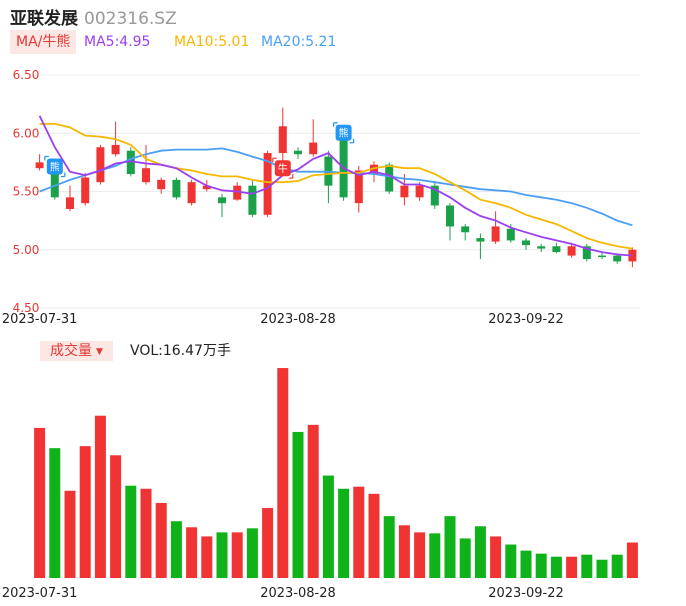 The height and width of the screenshot is (606, 686). I want to click on stock-code: 002316.SZ, so click(130, 19).